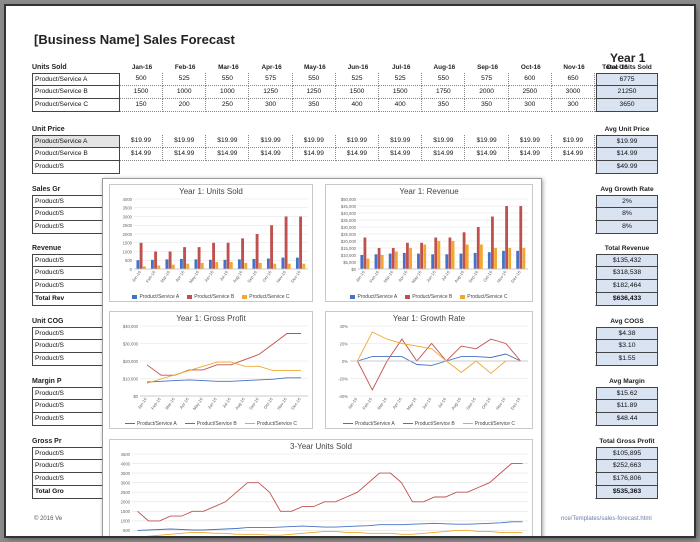  What do you see at coordinates (573, 92) in the screenshot?
I see `table-cell: 3000` at bounding box center [573, 92].